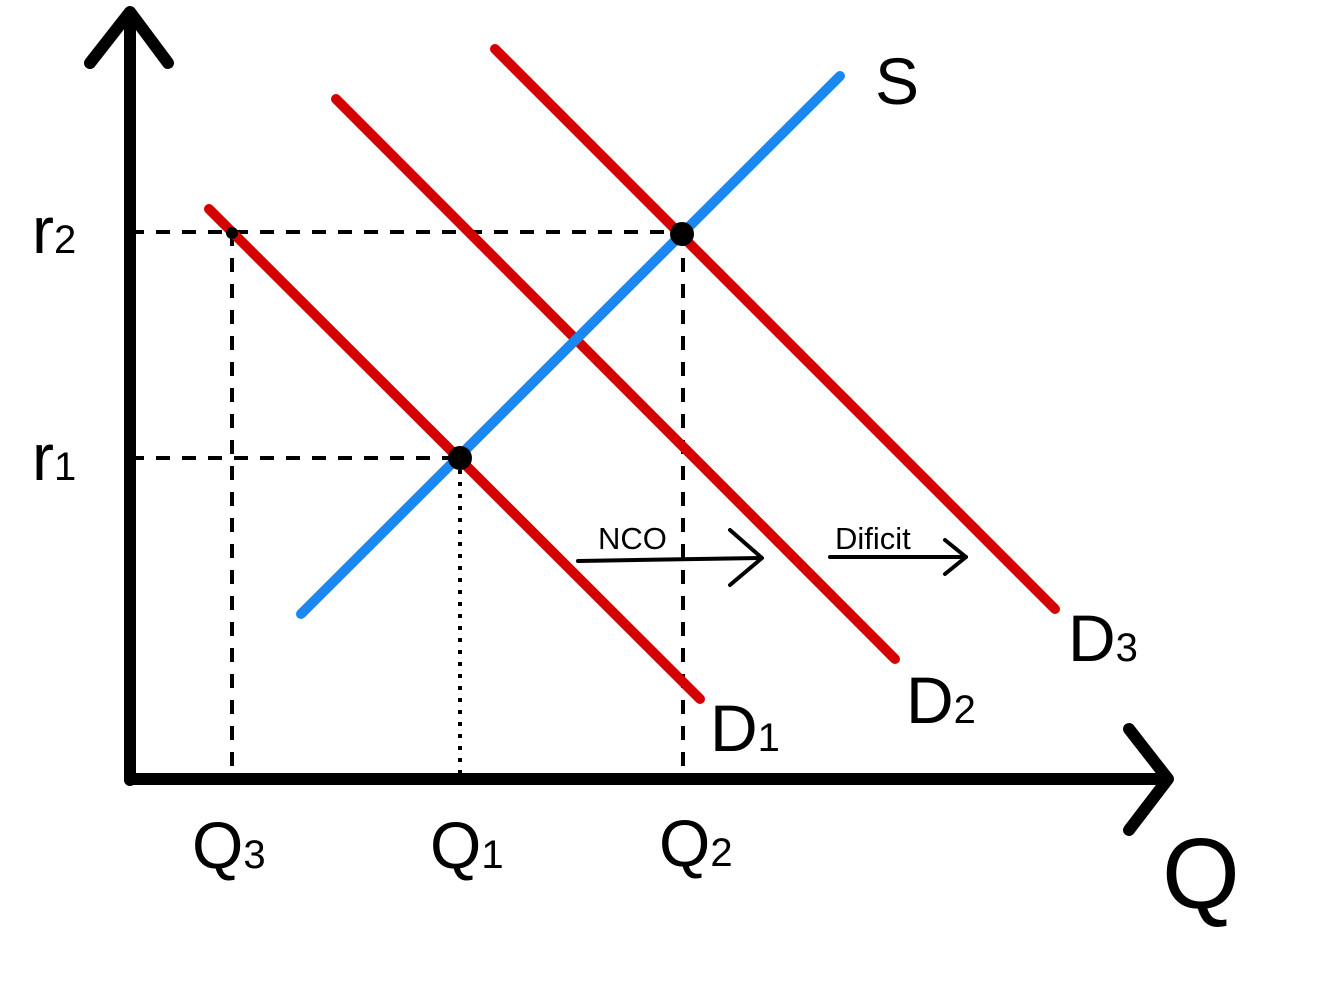 This screenshot has width=1321, height=1000. I want to click on nco-arrow-shaft, so click(669, 559).